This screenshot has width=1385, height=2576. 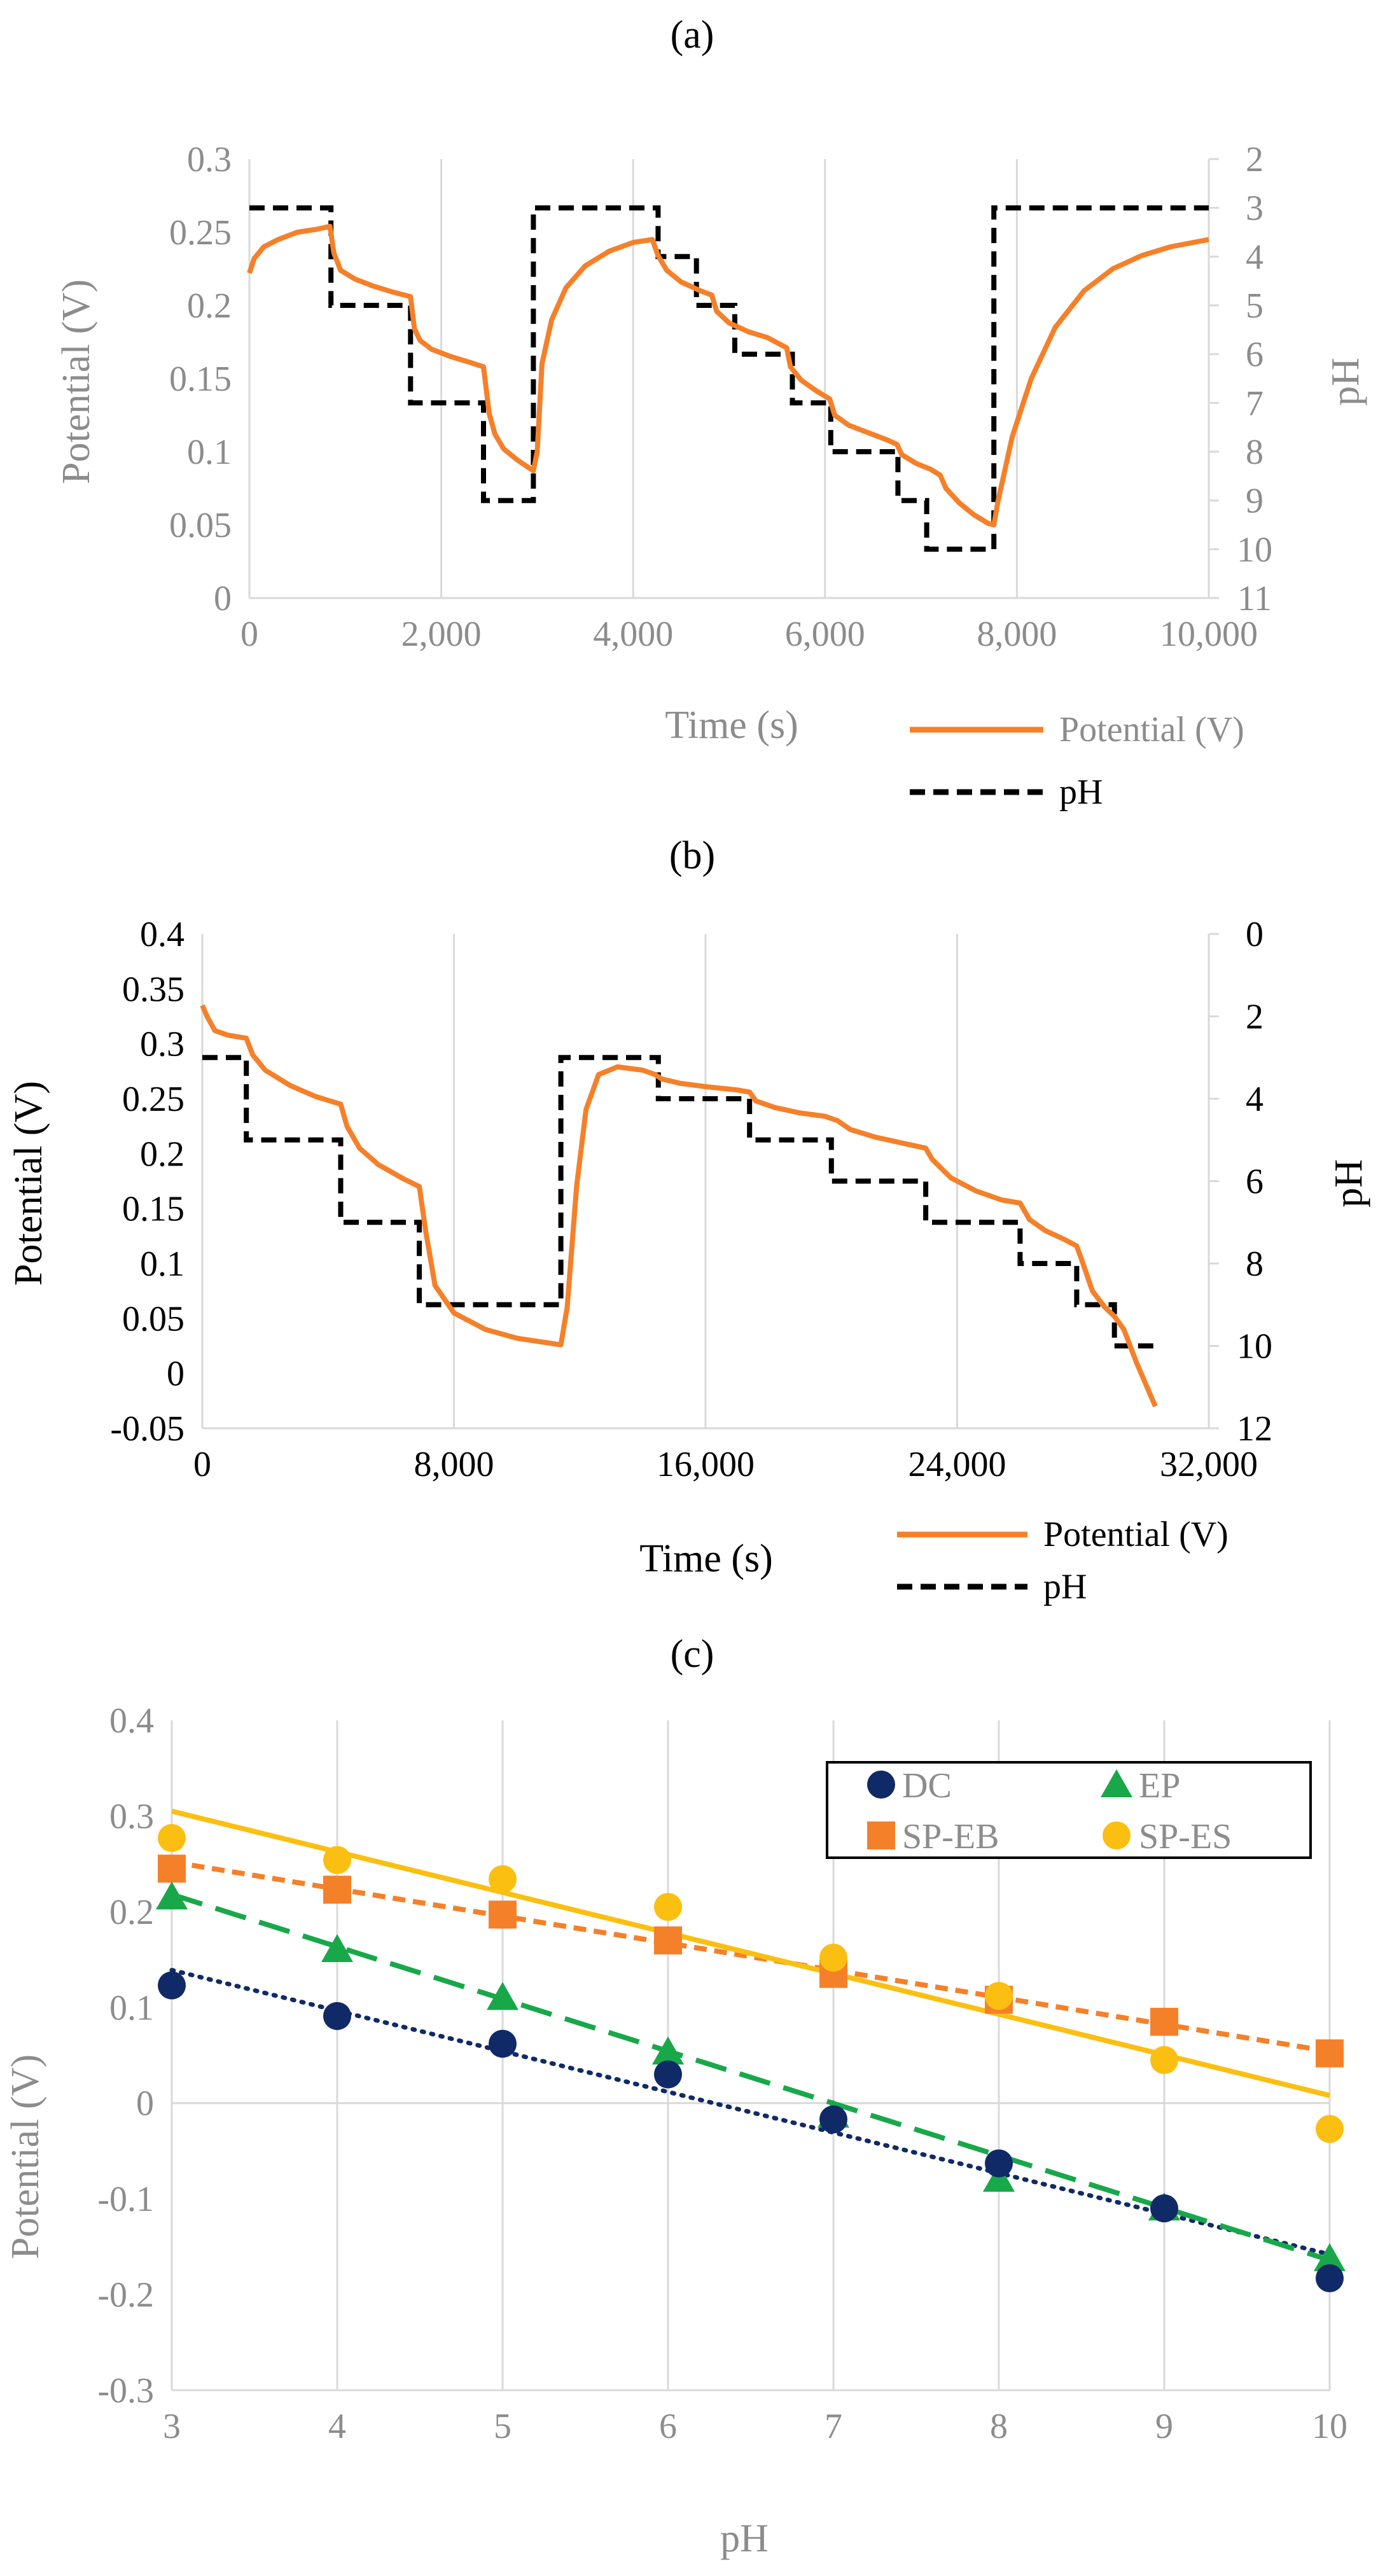 I want to click on panel-a-y-tick-label-6: 0.3, so click(x=209, y=159).